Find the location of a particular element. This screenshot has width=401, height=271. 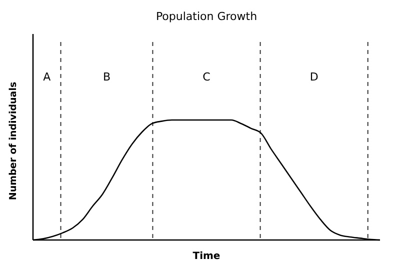

text: D is located at coordinates (314, 77).